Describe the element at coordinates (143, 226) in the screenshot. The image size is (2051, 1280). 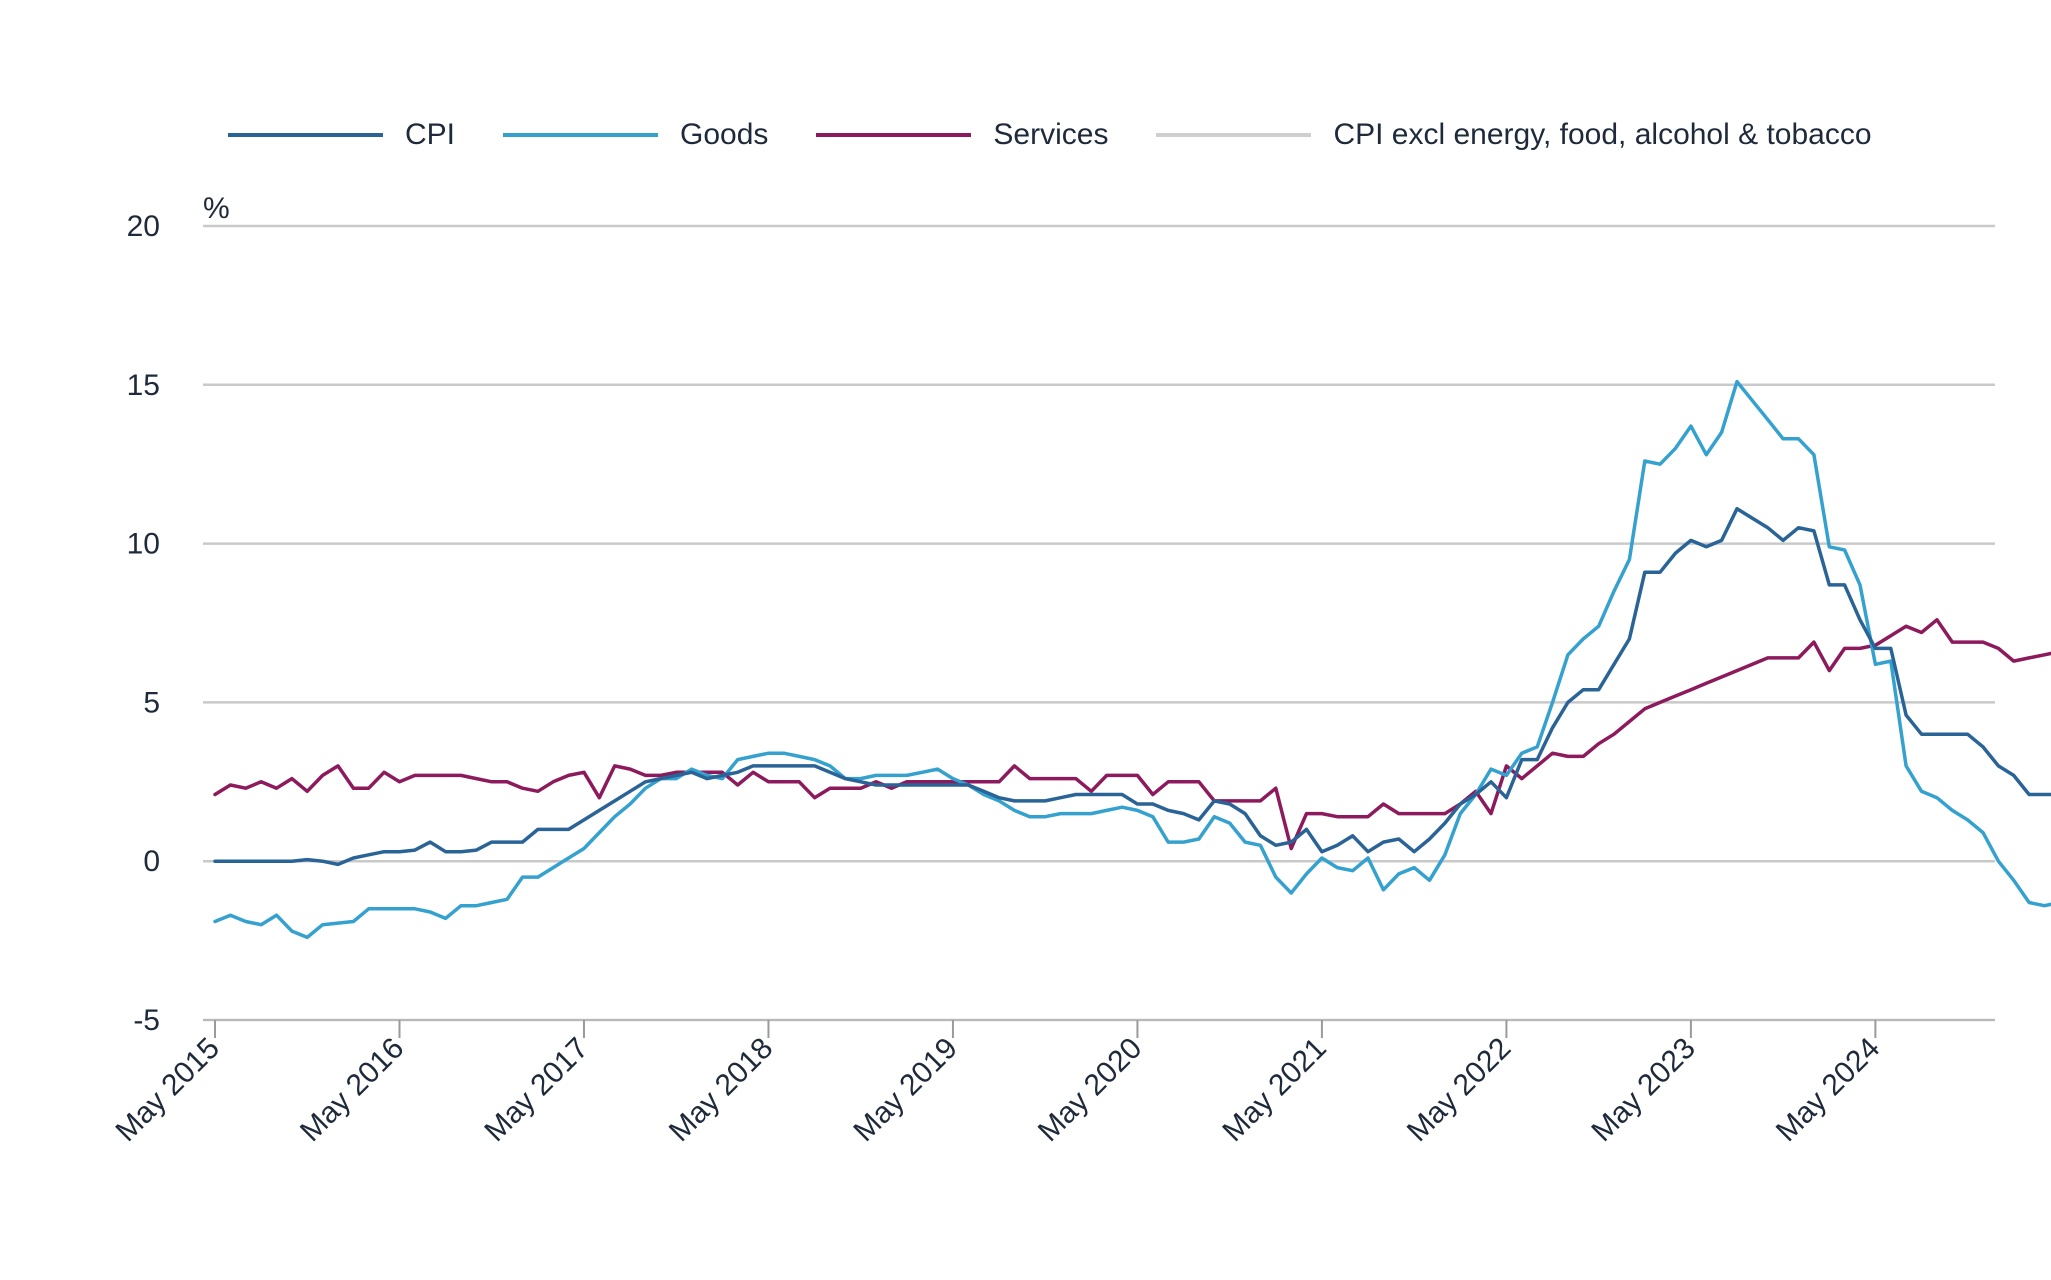
I see `y-tick-label: 20` at that location.